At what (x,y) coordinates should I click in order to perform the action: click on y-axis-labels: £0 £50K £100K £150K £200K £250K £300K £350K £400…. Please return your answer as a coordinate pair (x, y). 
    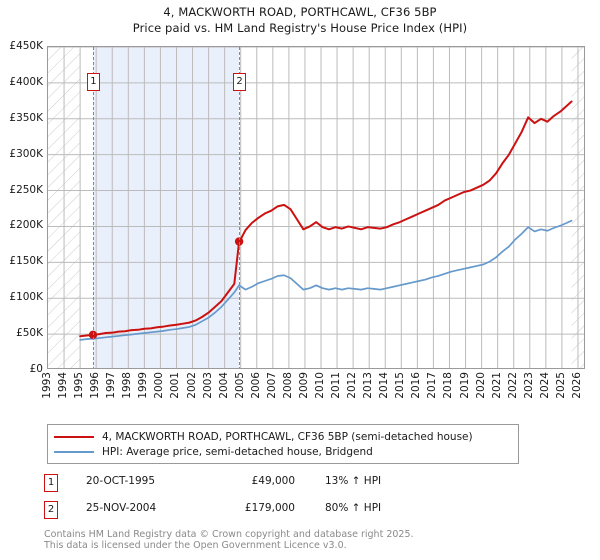
    Looking at the image, I should click on (22, 207).